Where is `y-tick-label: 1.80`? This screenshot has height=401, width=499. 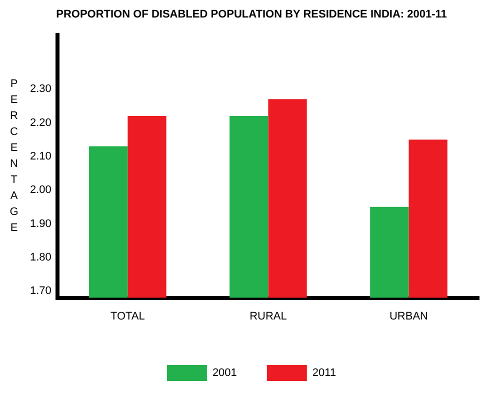 y-tick-label: 1.80 is located at coordinates (41, 257).